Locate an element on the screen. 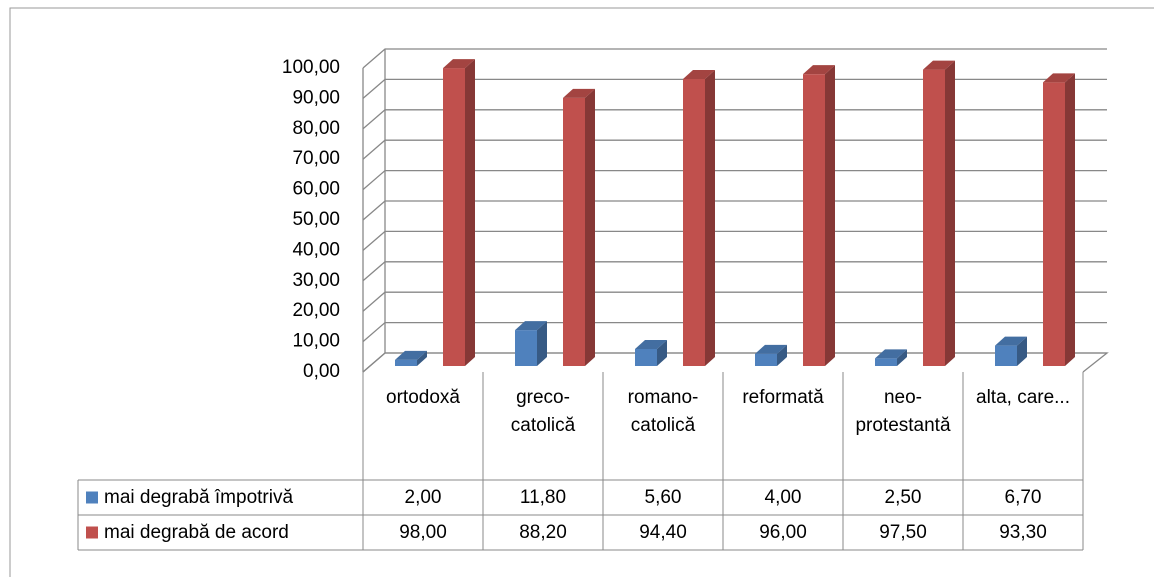 This screenshot has height=577, width=1154. value-label: 98,00 is located at coordinates (423, 532).